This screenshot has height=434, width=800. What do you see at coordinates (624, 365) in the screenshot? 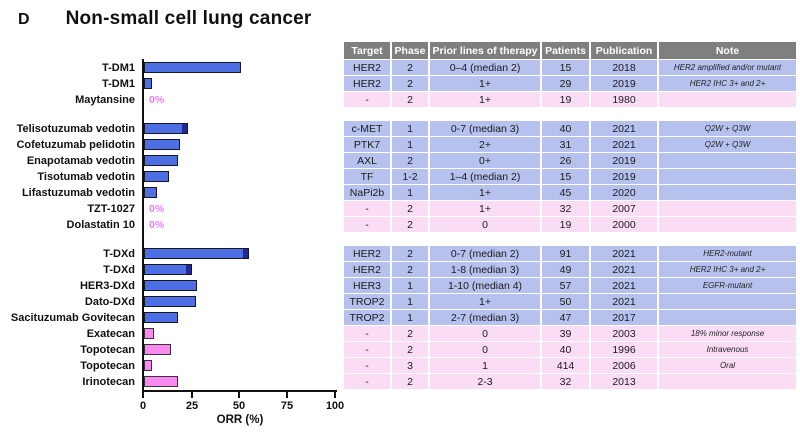
I see `publication-cell: 2006` at bounding box center [624, 365].